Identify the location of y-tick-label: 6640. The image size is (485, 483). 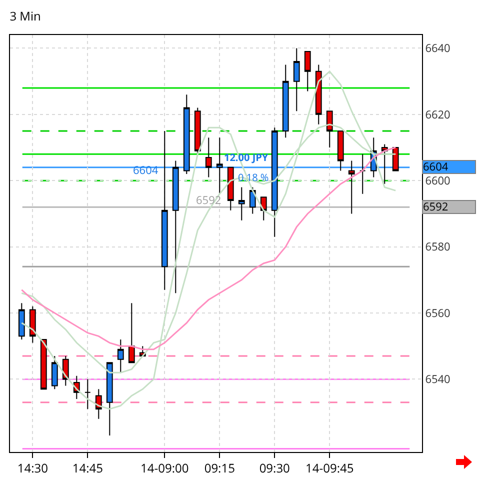
(437, 48).